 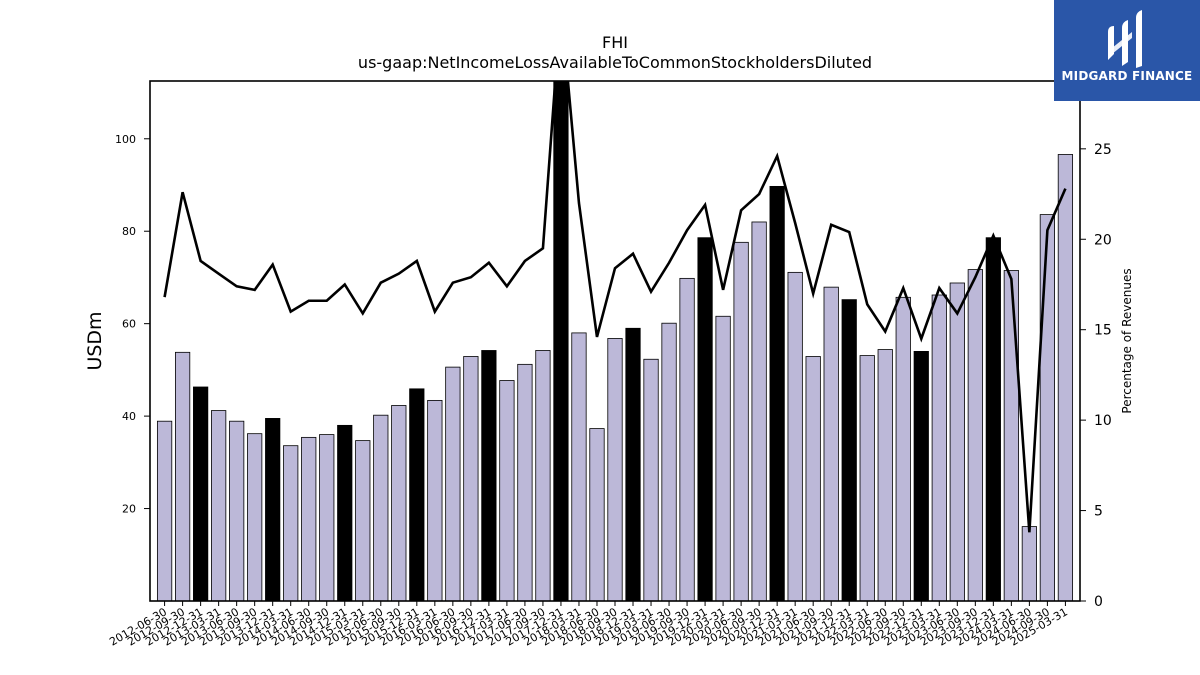 What do you see at coordinates (1125, 39) in the screenshot?
I see `midgard-logo-icon` at bounding box center [1125, 39].